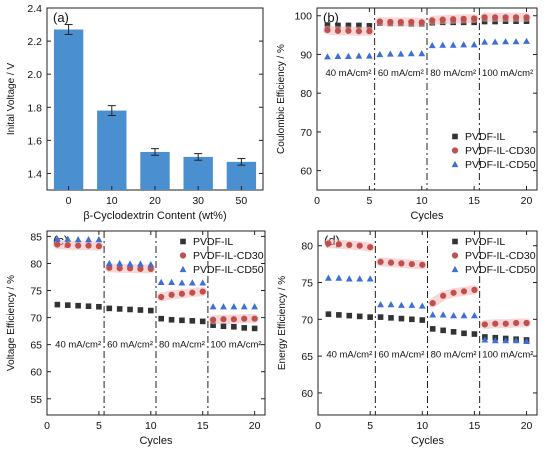 This screenshot has width=550, height=450. What do you see at coordinates (307, 357) in the screenshot?
I see `y-tick-label: 65` at bounding box center [307, 357].